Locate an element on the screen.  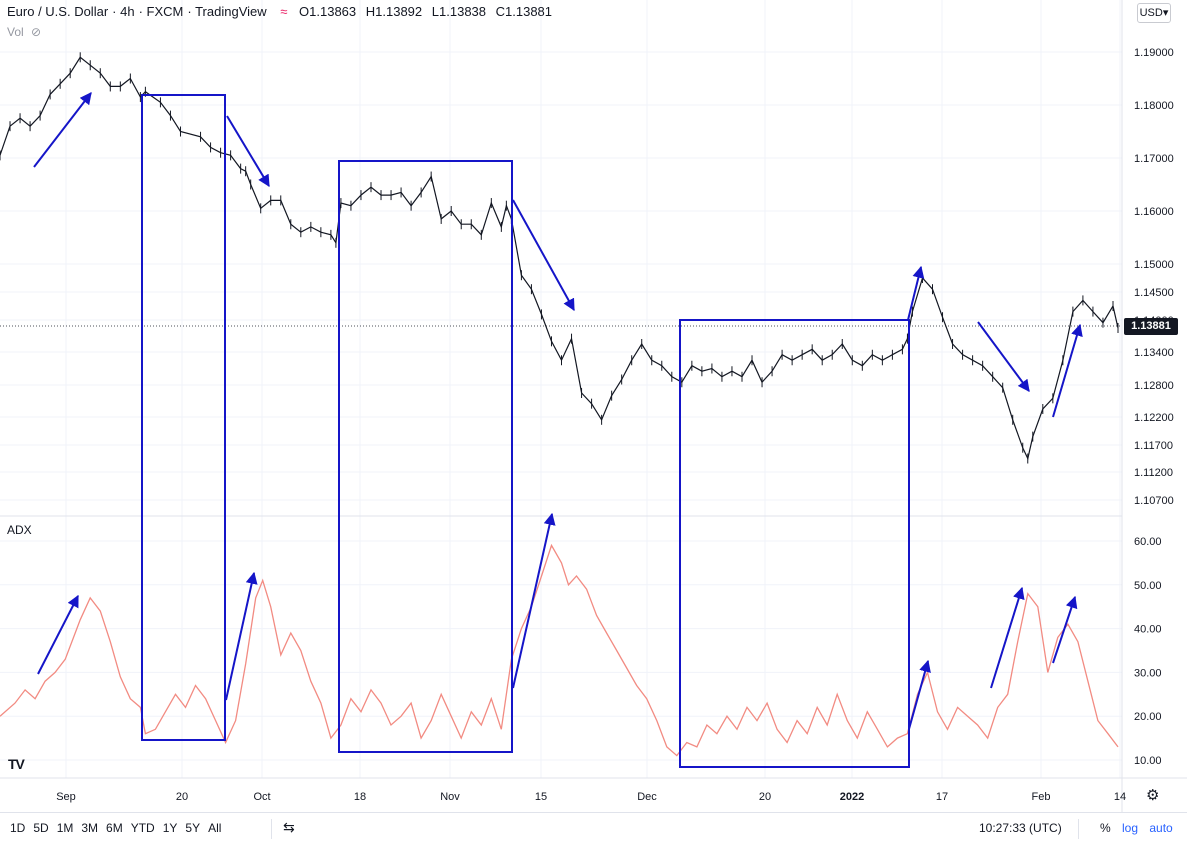
last-price-badge: 1.13881 is located at coordinates (1151, 326).